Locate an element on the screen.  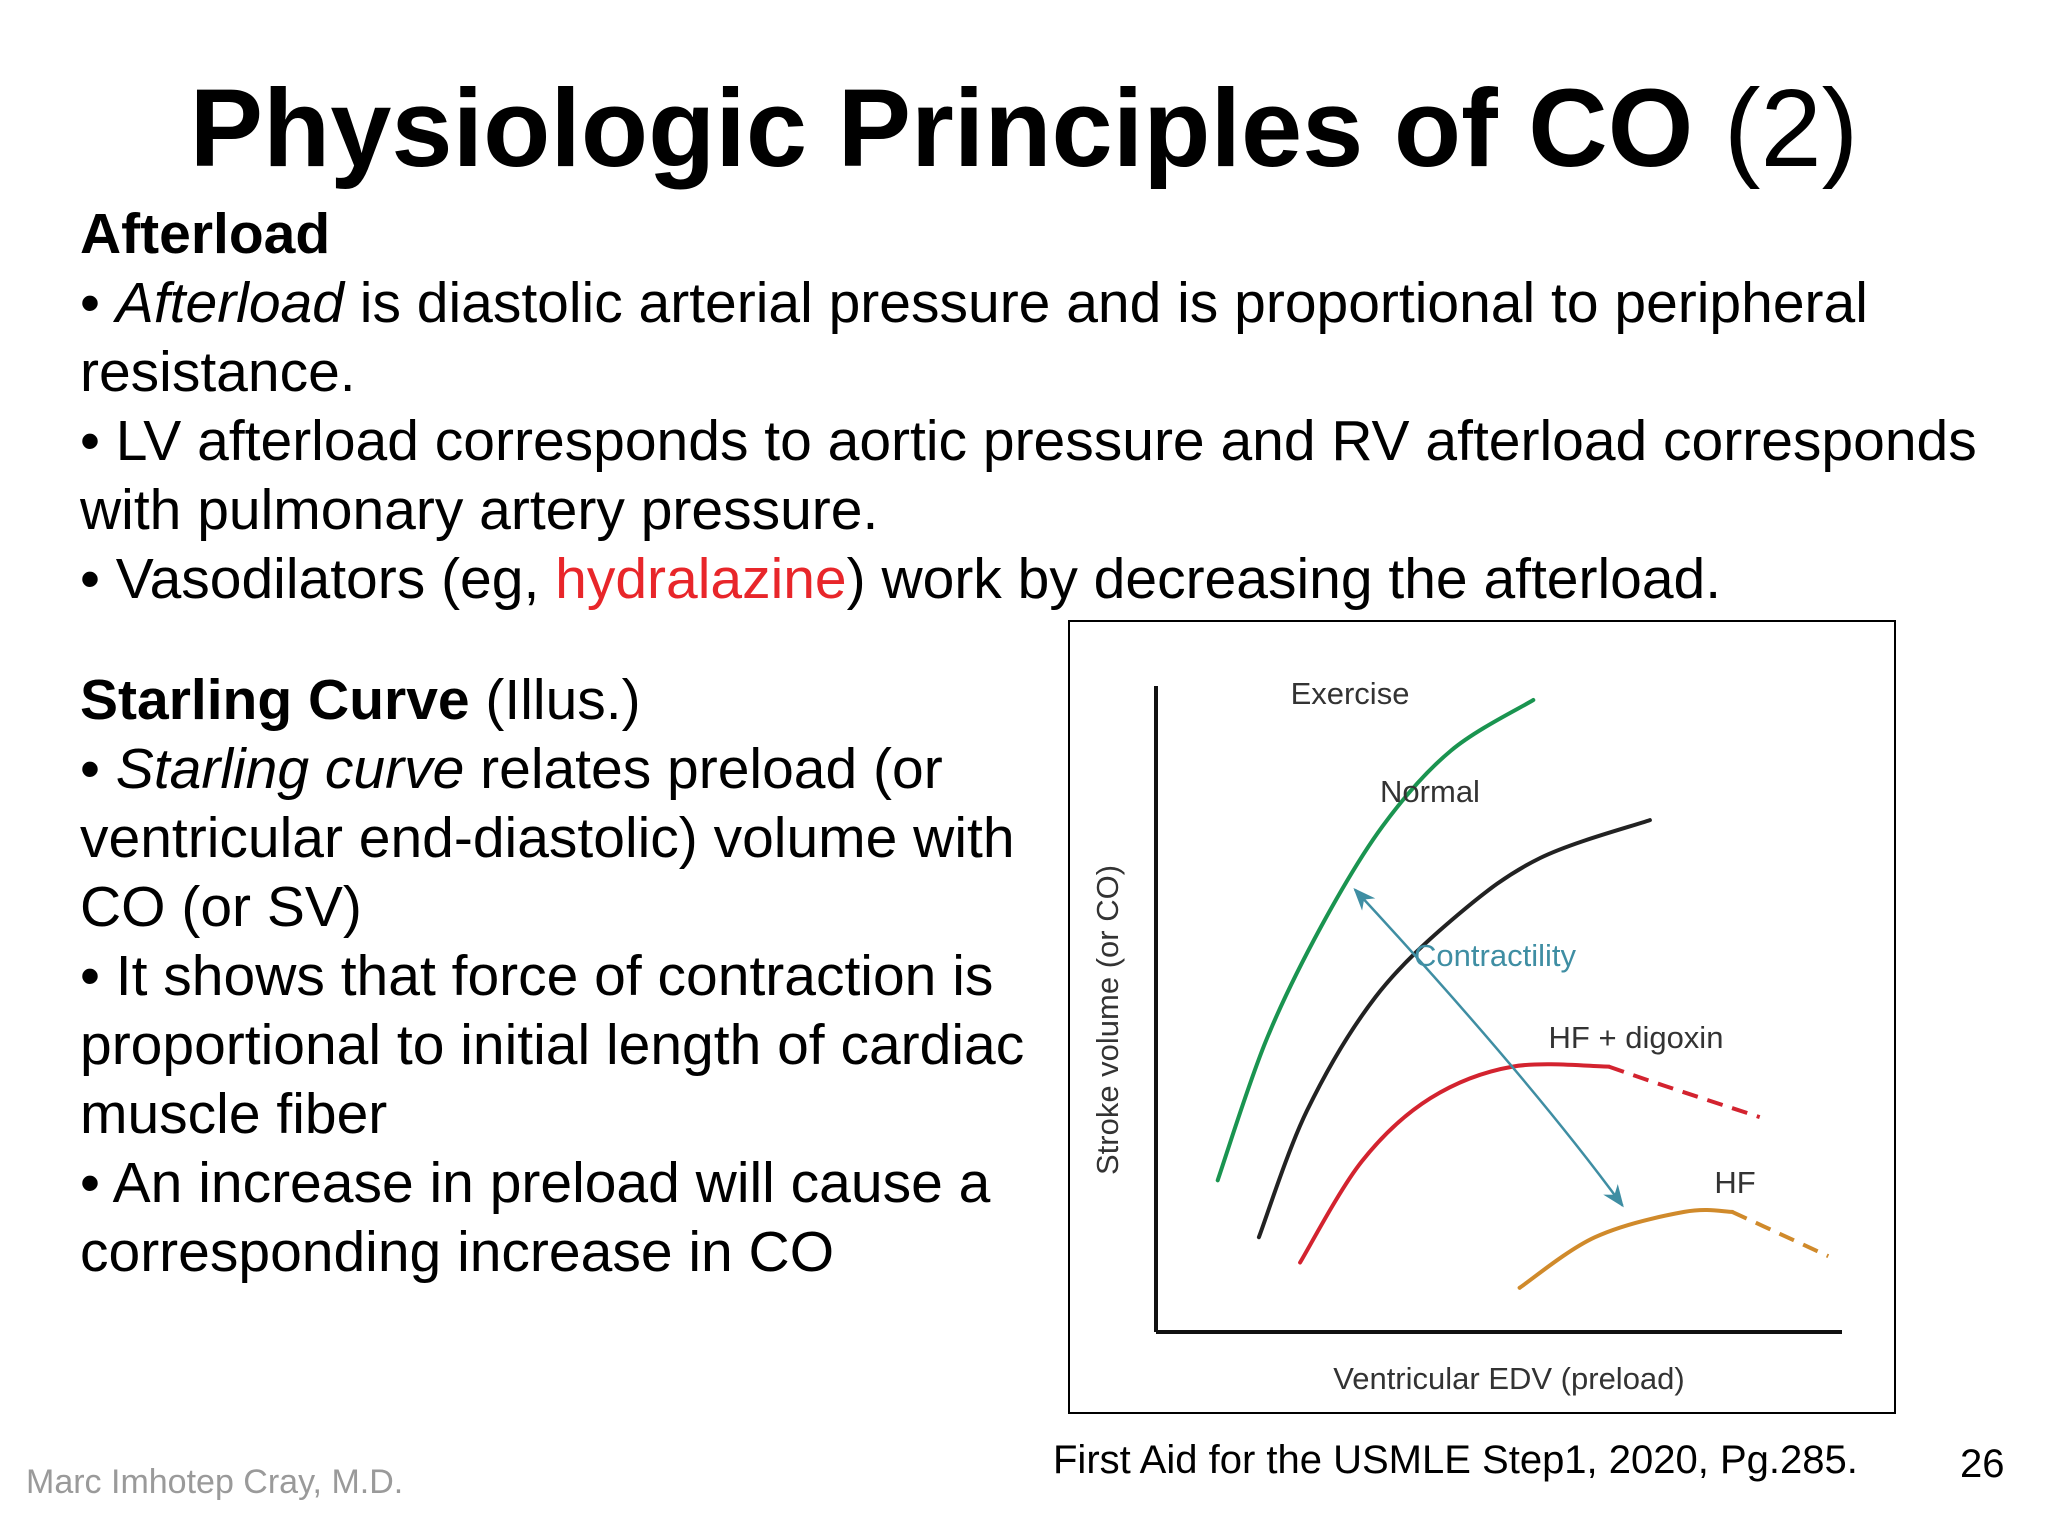
afterload-heading: Afterload is located at coordinates (205, 234).